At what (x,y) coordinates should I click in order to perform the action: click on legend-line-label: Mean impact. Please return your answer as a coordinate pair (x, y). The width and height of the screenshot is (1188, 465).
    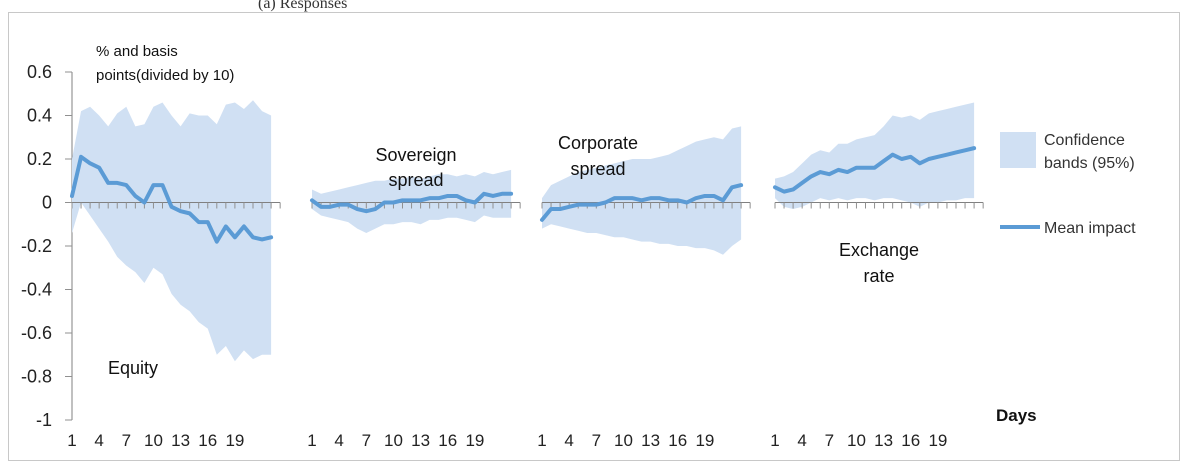
    Looking at the image, I should click on (1090, 228).